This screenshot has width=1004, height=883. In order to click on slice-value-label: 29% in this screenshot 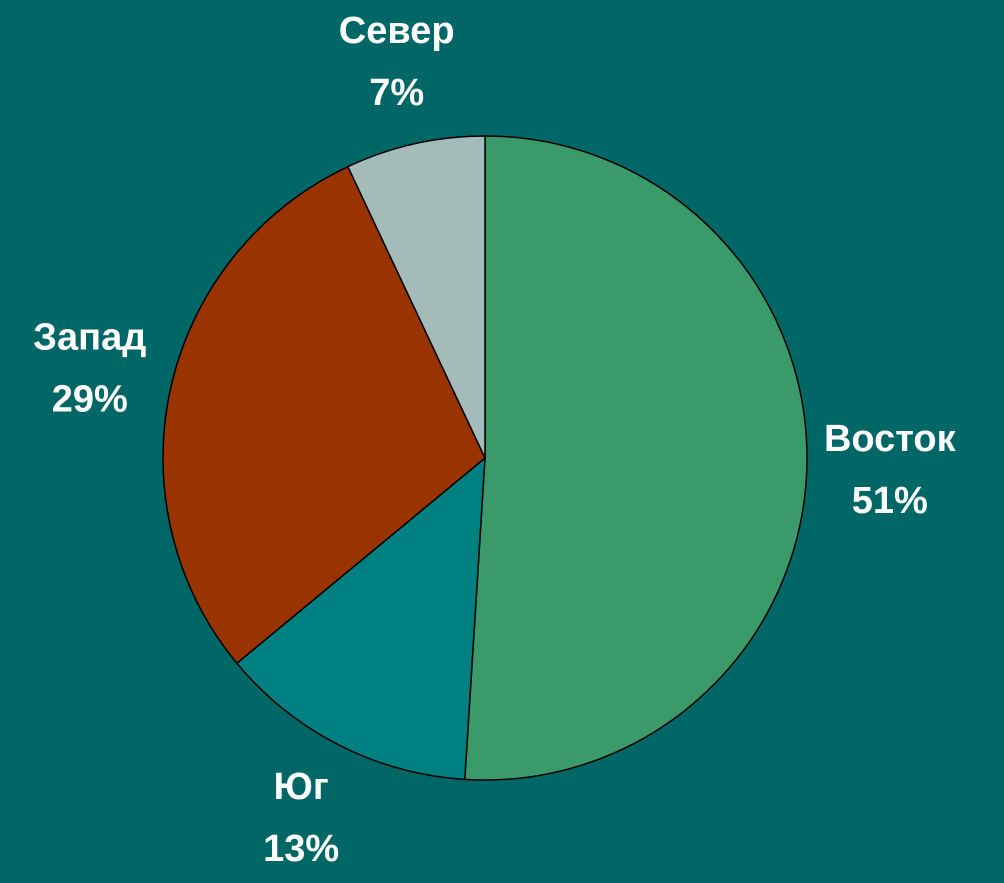, I will do `click(90, 400)`.